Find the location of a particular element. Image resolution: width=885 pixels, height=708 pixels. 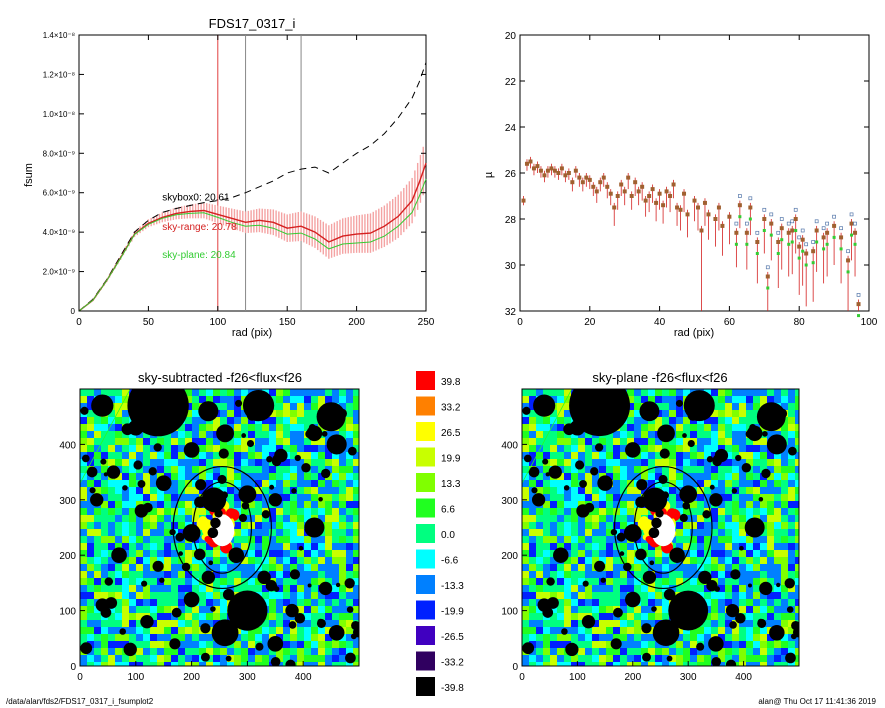

fsum-xtick-label: 50 is located at coordinates (149, 322).